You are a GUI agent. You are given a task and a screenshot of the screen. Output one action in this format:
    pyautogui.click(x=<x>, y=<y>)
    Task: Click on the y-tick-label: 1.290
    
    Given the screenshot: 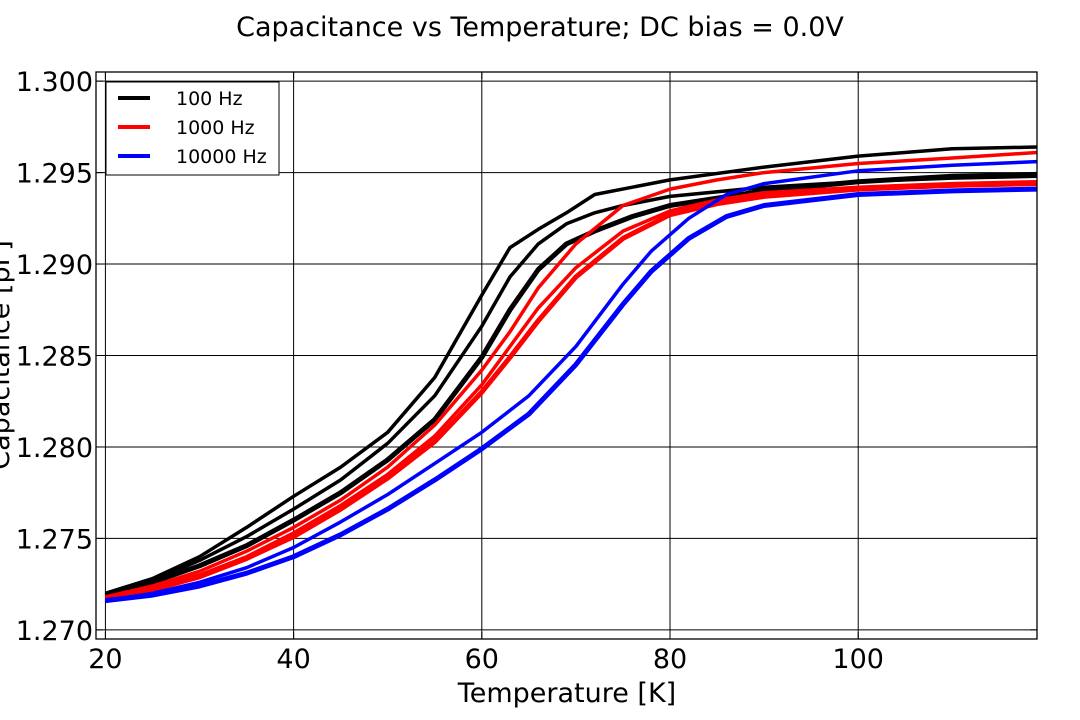 What is the action you would take?
    pyautogui.click(x=54, y=265)
    